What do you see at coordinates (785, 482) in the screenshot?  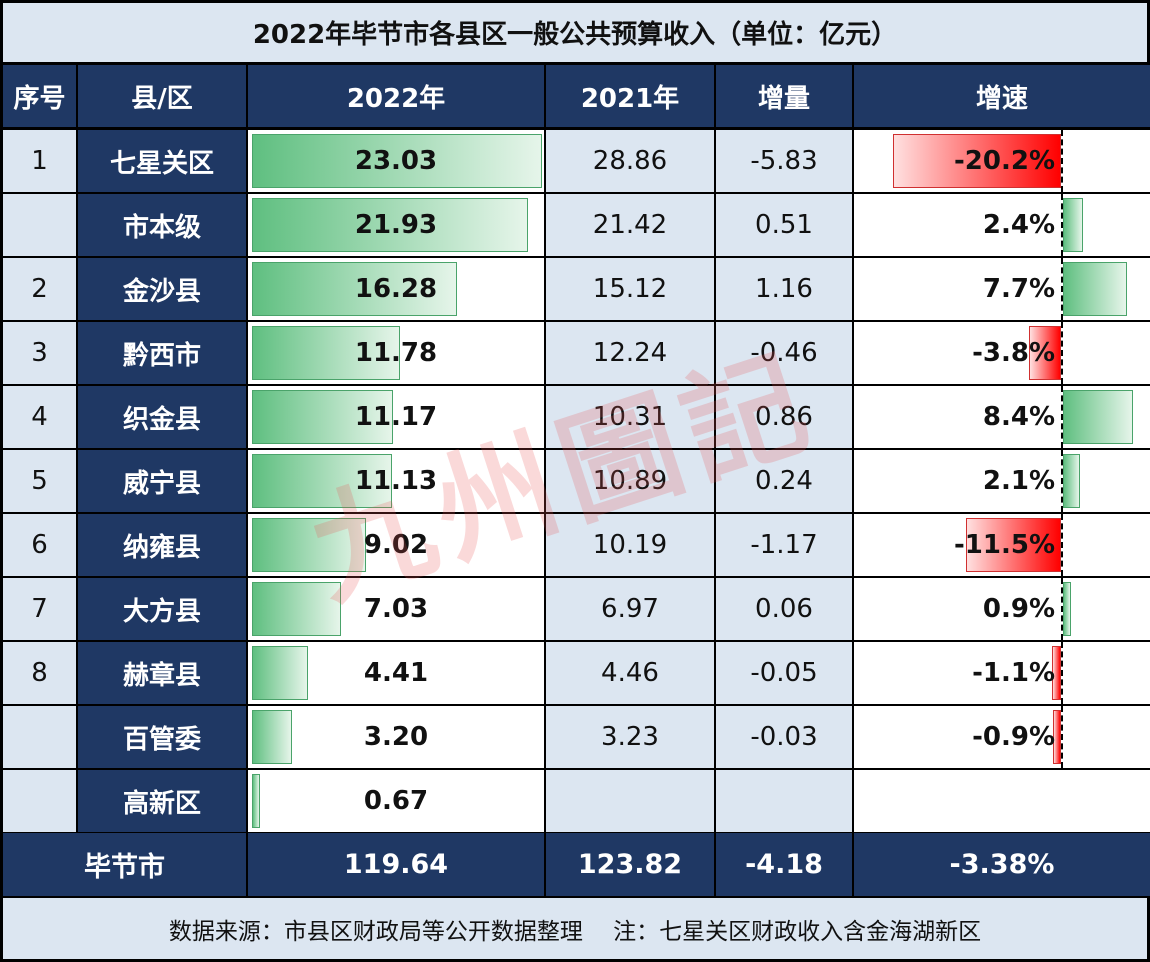 I see `row-delta: 0.24` at bounding box center [785, 482].